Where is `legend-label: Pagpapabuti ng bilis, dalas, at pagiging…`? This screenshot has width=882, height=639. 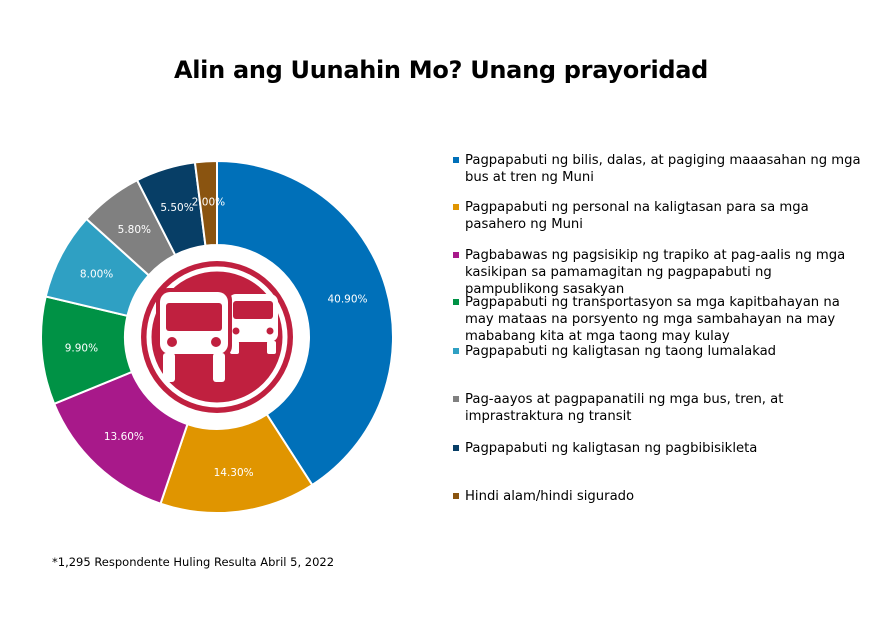
legend-label: Pagpapabuti ng bilis, dalas, at pagiging… is located at coordinates (663, 169).